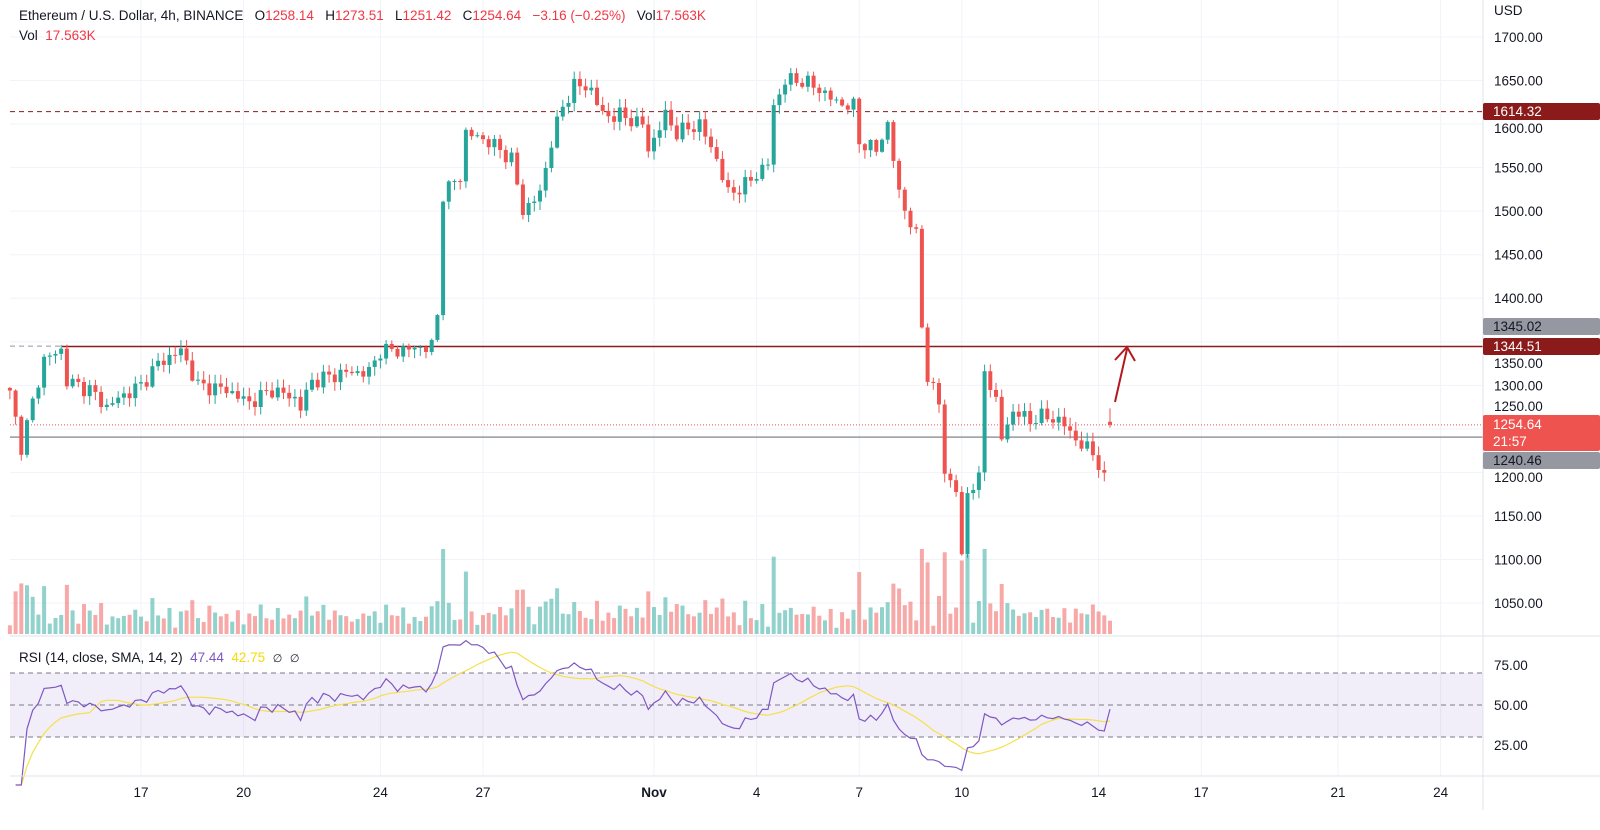  Describe the element at coordinates (482, 792) in the screenshot. I see `time-tick-label: 27` at that location.